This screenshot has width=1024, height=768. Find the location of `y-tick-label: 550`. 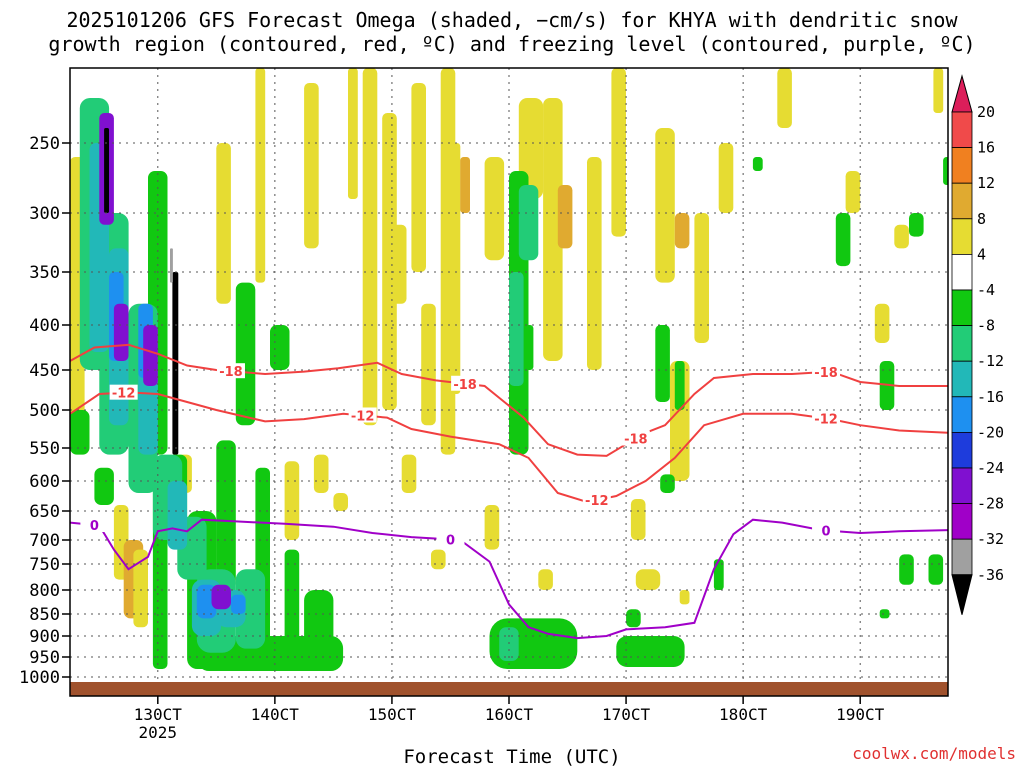

y-tick-label: 550 is located at coordinates (44, 449).